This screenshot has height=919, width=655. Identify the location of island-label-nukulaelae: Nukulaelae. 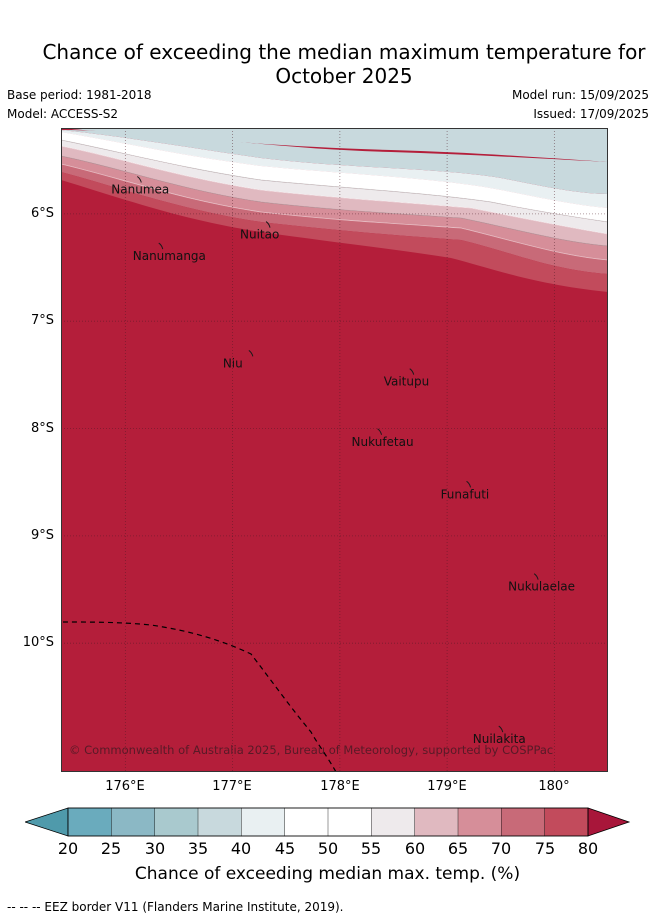
(541, 587).